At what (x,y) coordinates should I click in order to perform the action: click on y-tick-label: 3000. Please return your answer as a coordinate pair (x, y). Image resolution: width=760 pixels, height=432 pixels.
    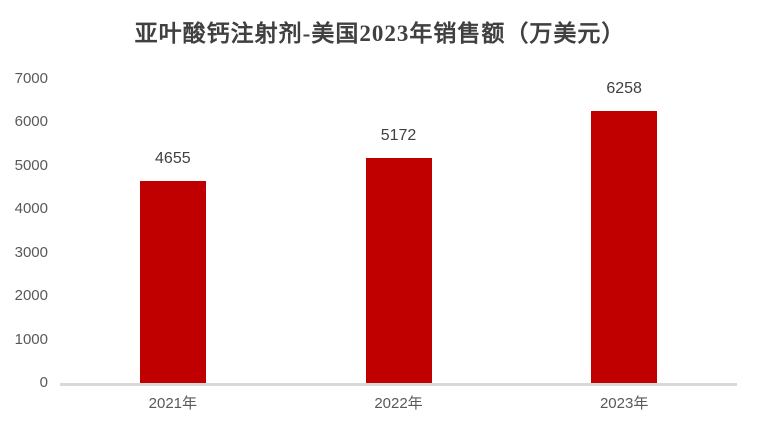
    Looking at the image, I should click on (31, 252).